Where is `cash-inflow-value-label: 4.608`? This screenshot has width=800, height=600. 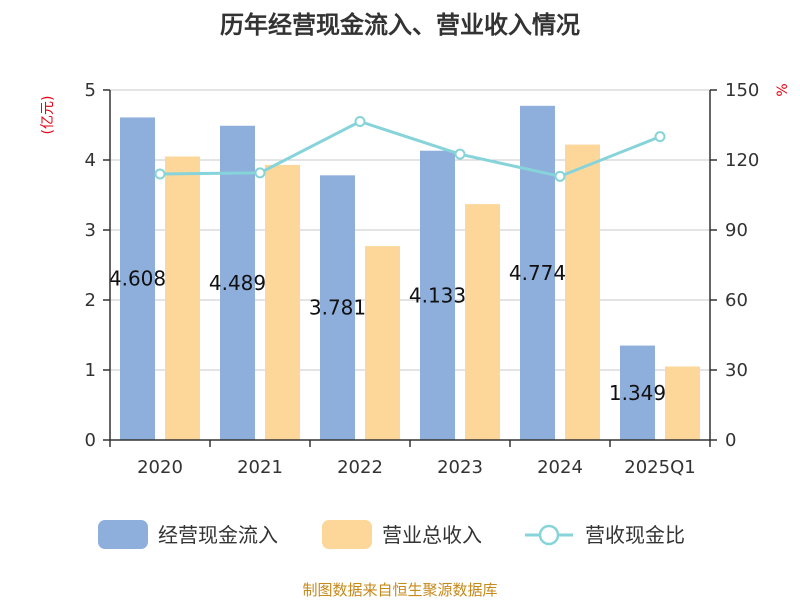 cash-inflow-value-label: 4.608 is located at coordinates (137, 279).